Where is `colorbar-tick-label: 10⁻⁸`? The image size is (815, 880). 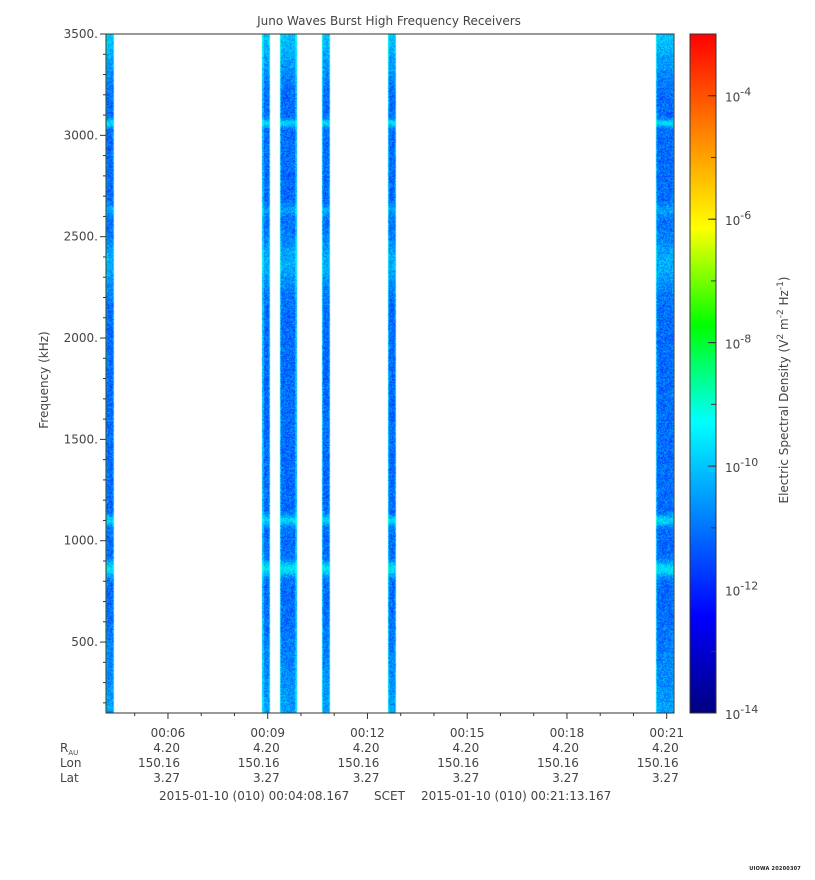 colorbar-tick-label: 10⁻⁸ is located at coordinates (738, 342).